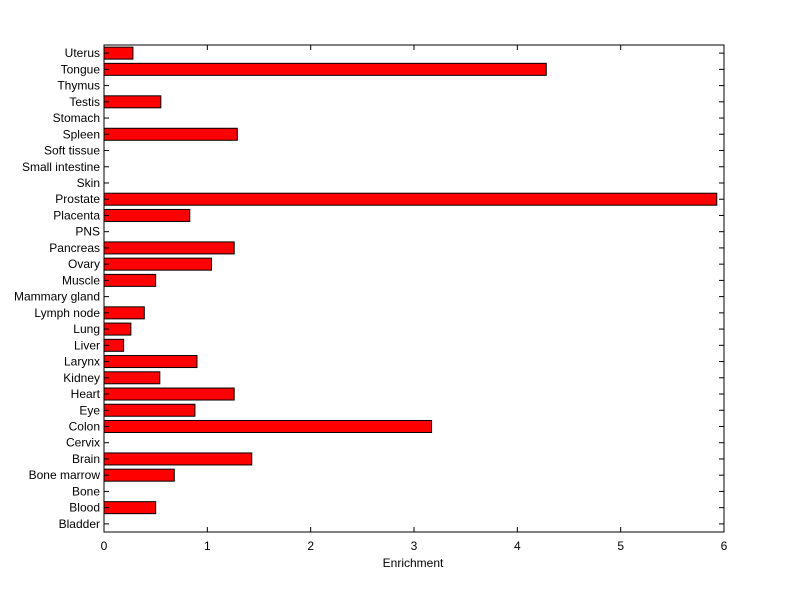  Describe the element at coordinates (76, 118) in the screenshot. I see `y-tick-label: Stomach` at that location.